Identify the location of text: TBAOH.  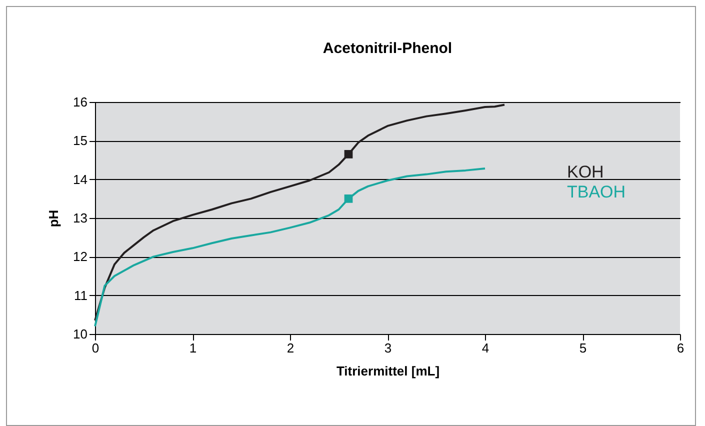
(596, 192).